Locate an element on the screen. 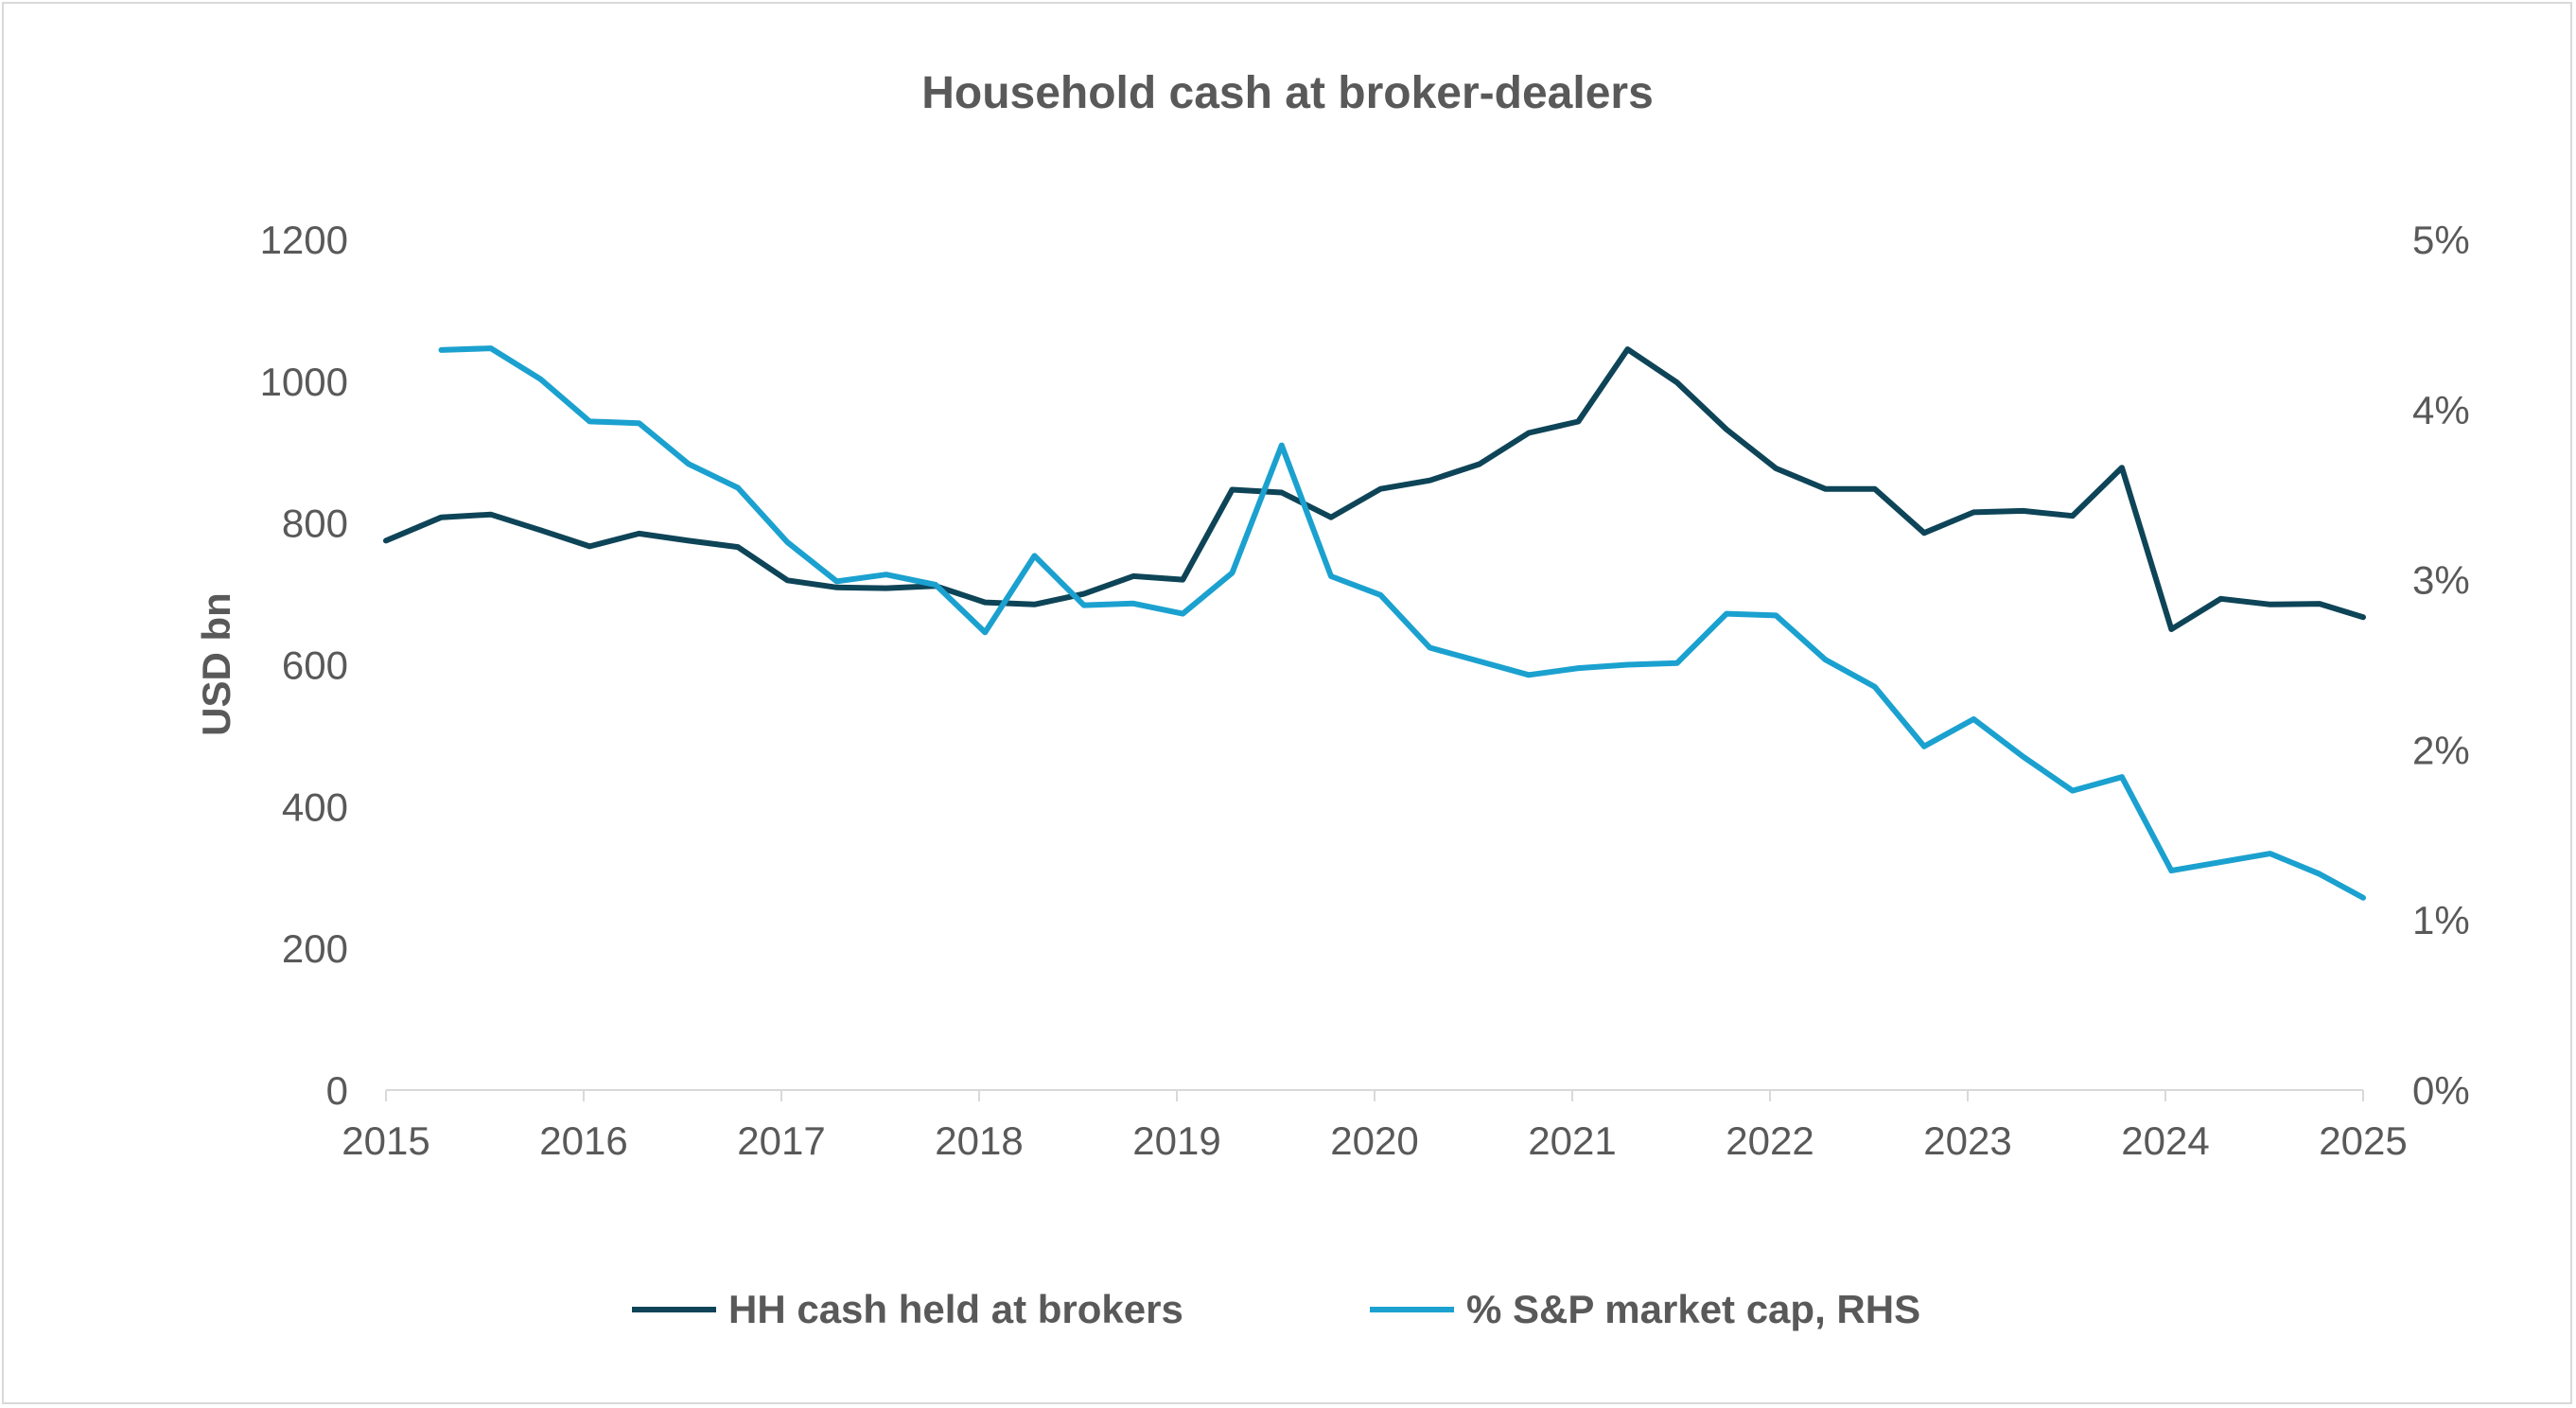 The image size is (2576, 1408). y2-tick-labels: 0% 1% 2% 3% 4% 5% is located at coordinates (2441, 665).